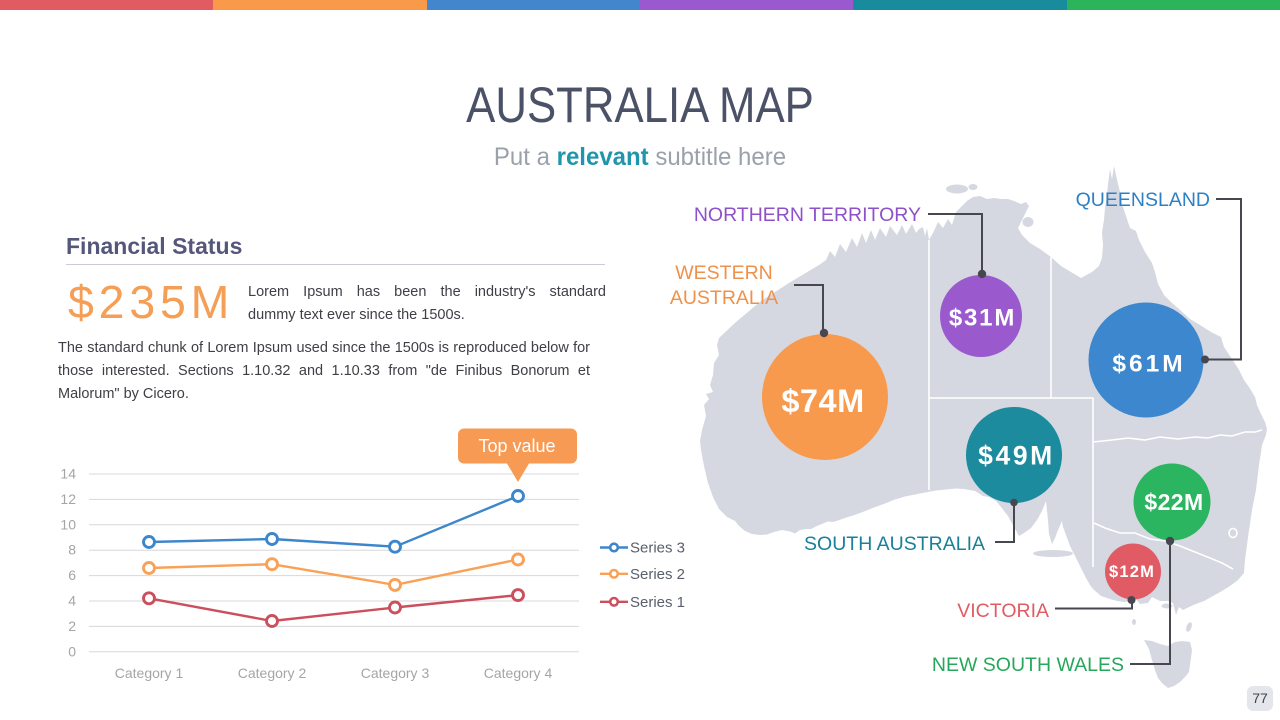 Image resolution: width=1280 pixels, height=720 pixels. What do you see at coordinates (72, 626) in the screenshot?
I see `svg-text: 2` at bounding box center [72, 626].